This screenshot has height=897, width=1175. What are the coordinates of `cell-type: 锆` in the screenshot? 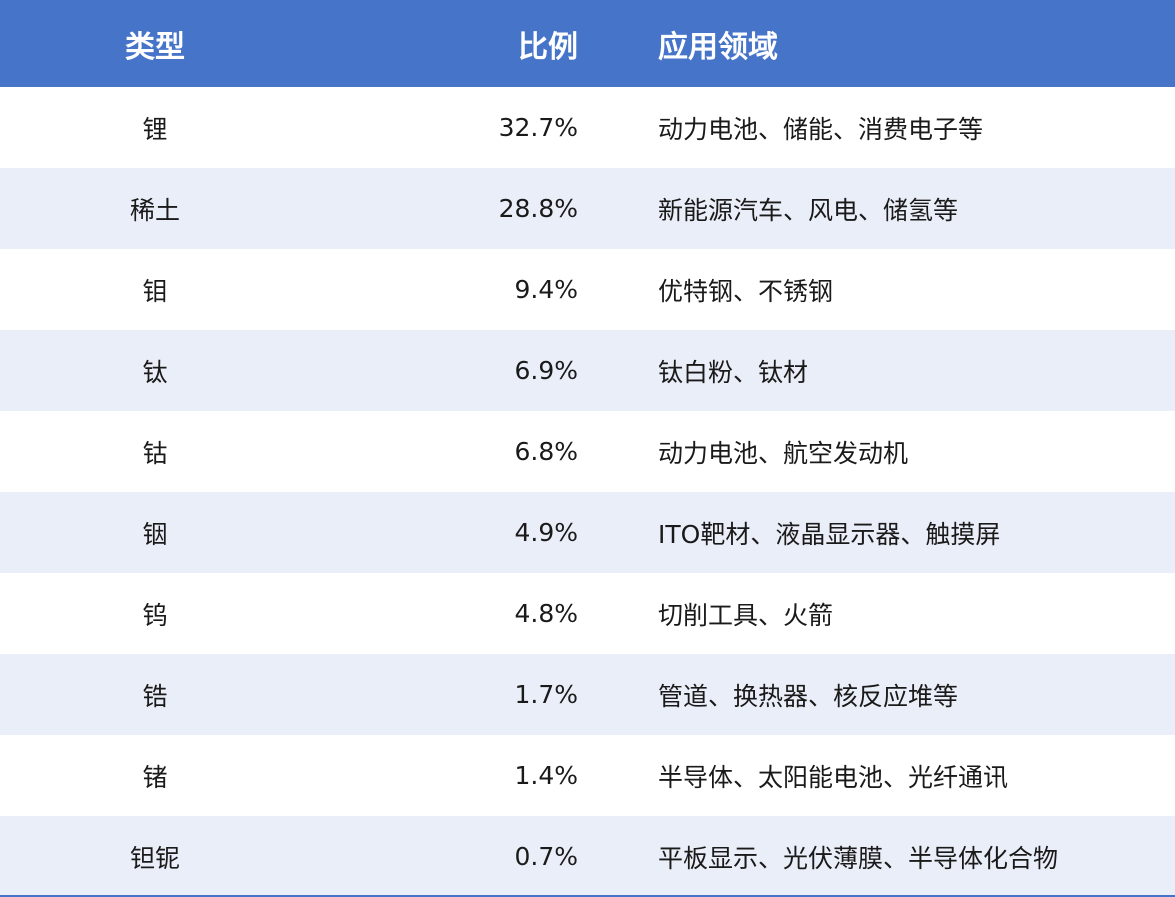 It's located at (155, 696).